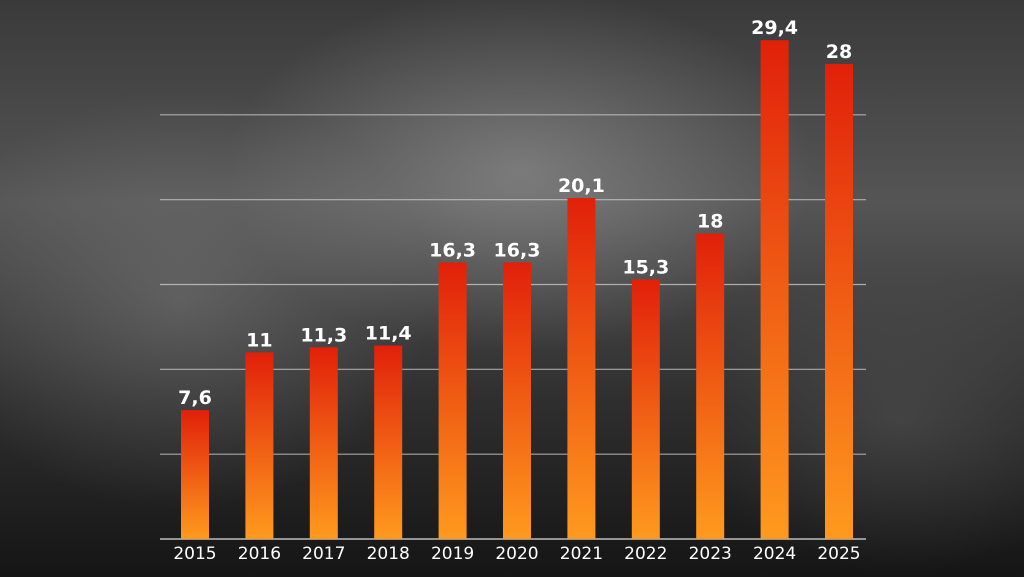 The height and width of the screenshot is (577, 1024). I want to click on bar-2018, so click(388, 442).